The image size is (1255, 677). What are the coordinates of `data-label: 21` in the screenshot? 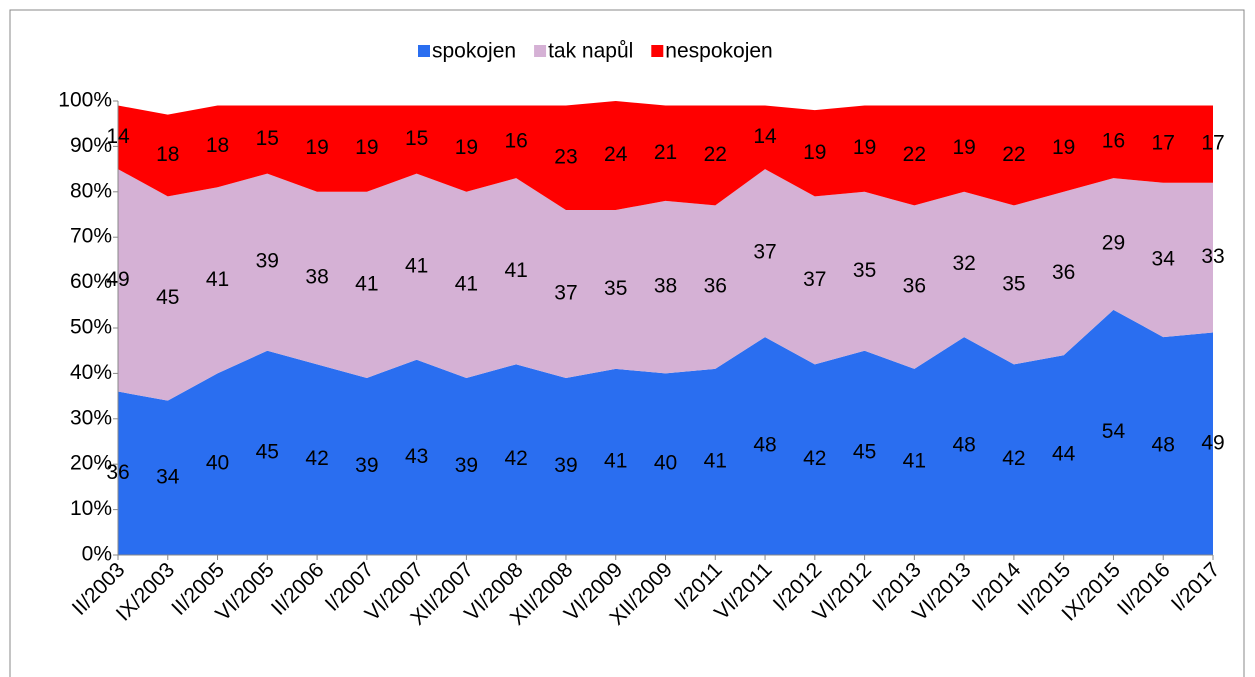 It's located at (665, 152).